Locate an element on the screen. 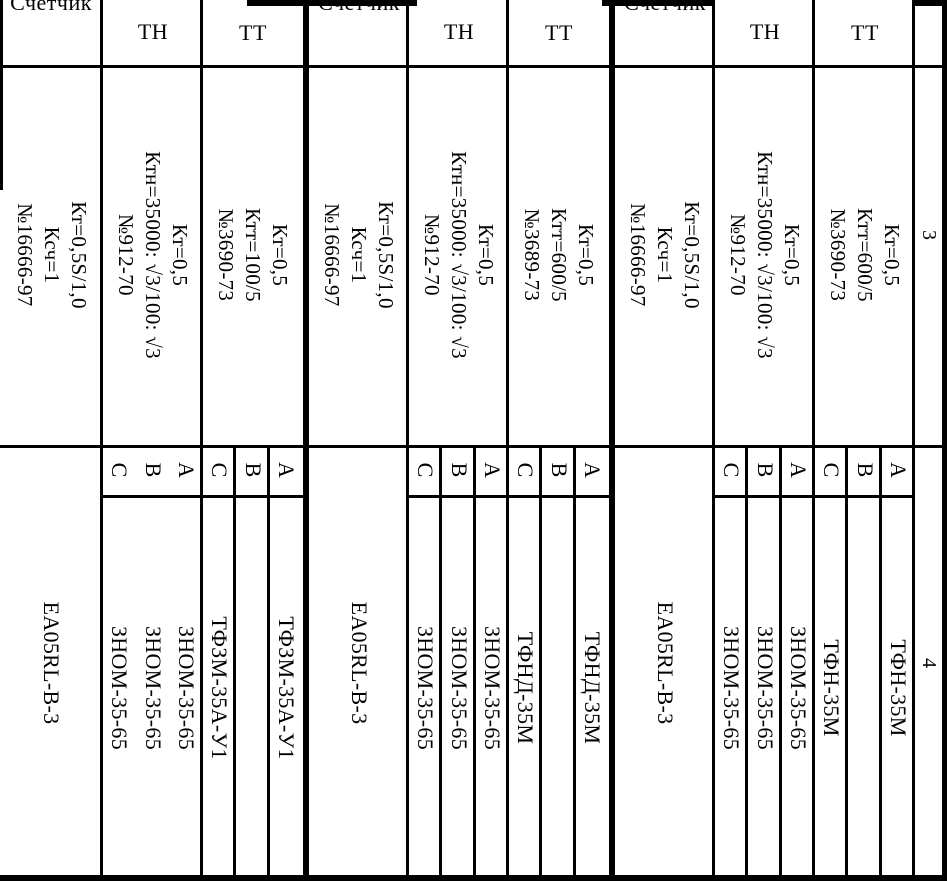 The image size is (947, 881). ct-specs: Кт=0,5 Ктт=600/5 №3690-73 is located at coordinates (865, 255).